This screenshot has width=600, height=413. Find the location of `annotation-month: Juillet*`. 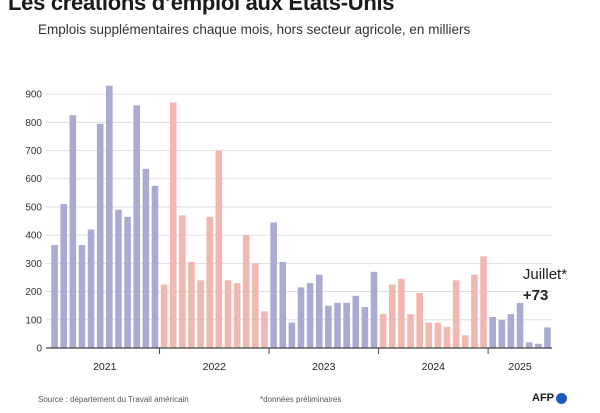

annotation-month: Juillet* is located at coordinates (545, 274).